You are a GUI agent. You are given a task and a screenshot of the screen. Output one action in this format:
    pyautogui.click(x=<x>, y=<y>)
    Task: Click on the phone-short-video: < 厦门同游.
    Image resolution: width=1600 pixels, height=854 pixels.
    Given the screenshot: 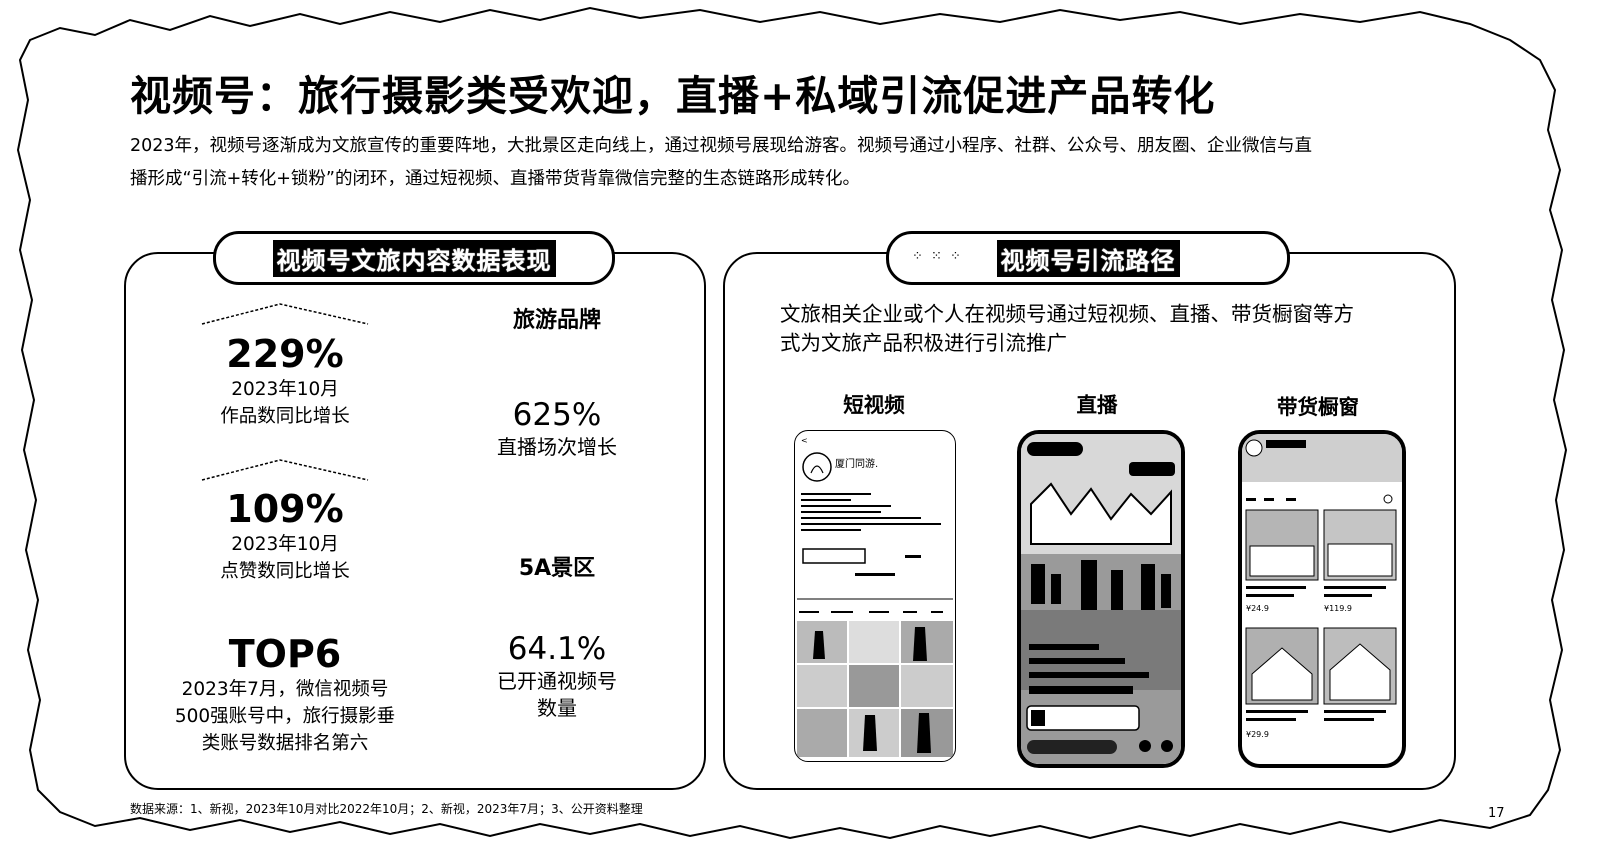 What is the action you would take?
    pyautogui.click(x=875, y=596)
    